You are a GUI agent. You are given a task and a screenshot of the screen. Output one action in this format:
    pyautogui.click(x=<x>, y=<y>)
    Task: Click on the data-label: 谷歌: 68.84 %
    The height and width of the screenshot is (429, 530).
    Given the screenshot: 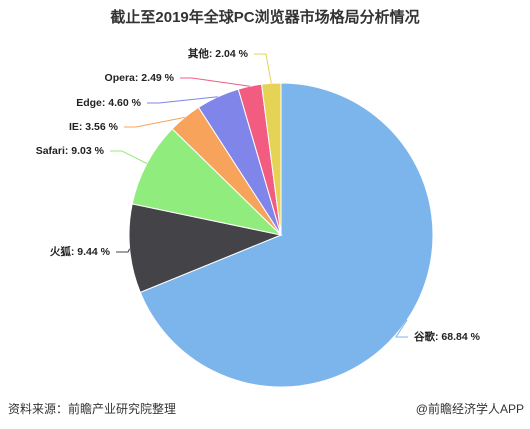 What is the action you would take?
    pyautogui.click(x=447, y=336)
    